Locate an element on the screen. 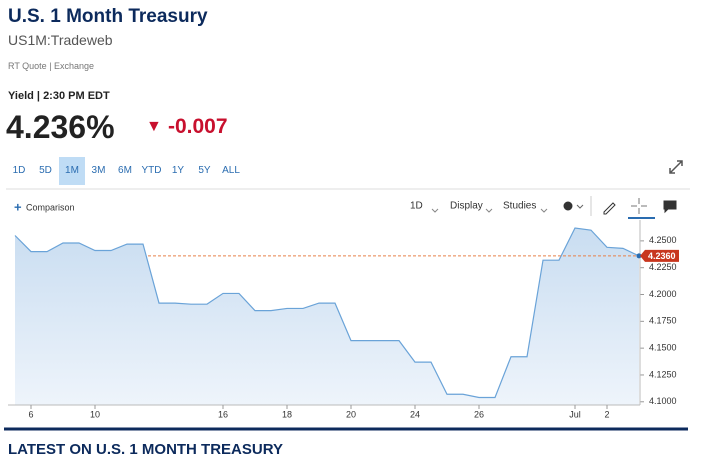 The height and width of the screenshot is (466, 711). plus-icon: + is located at coordinates (18, 206).